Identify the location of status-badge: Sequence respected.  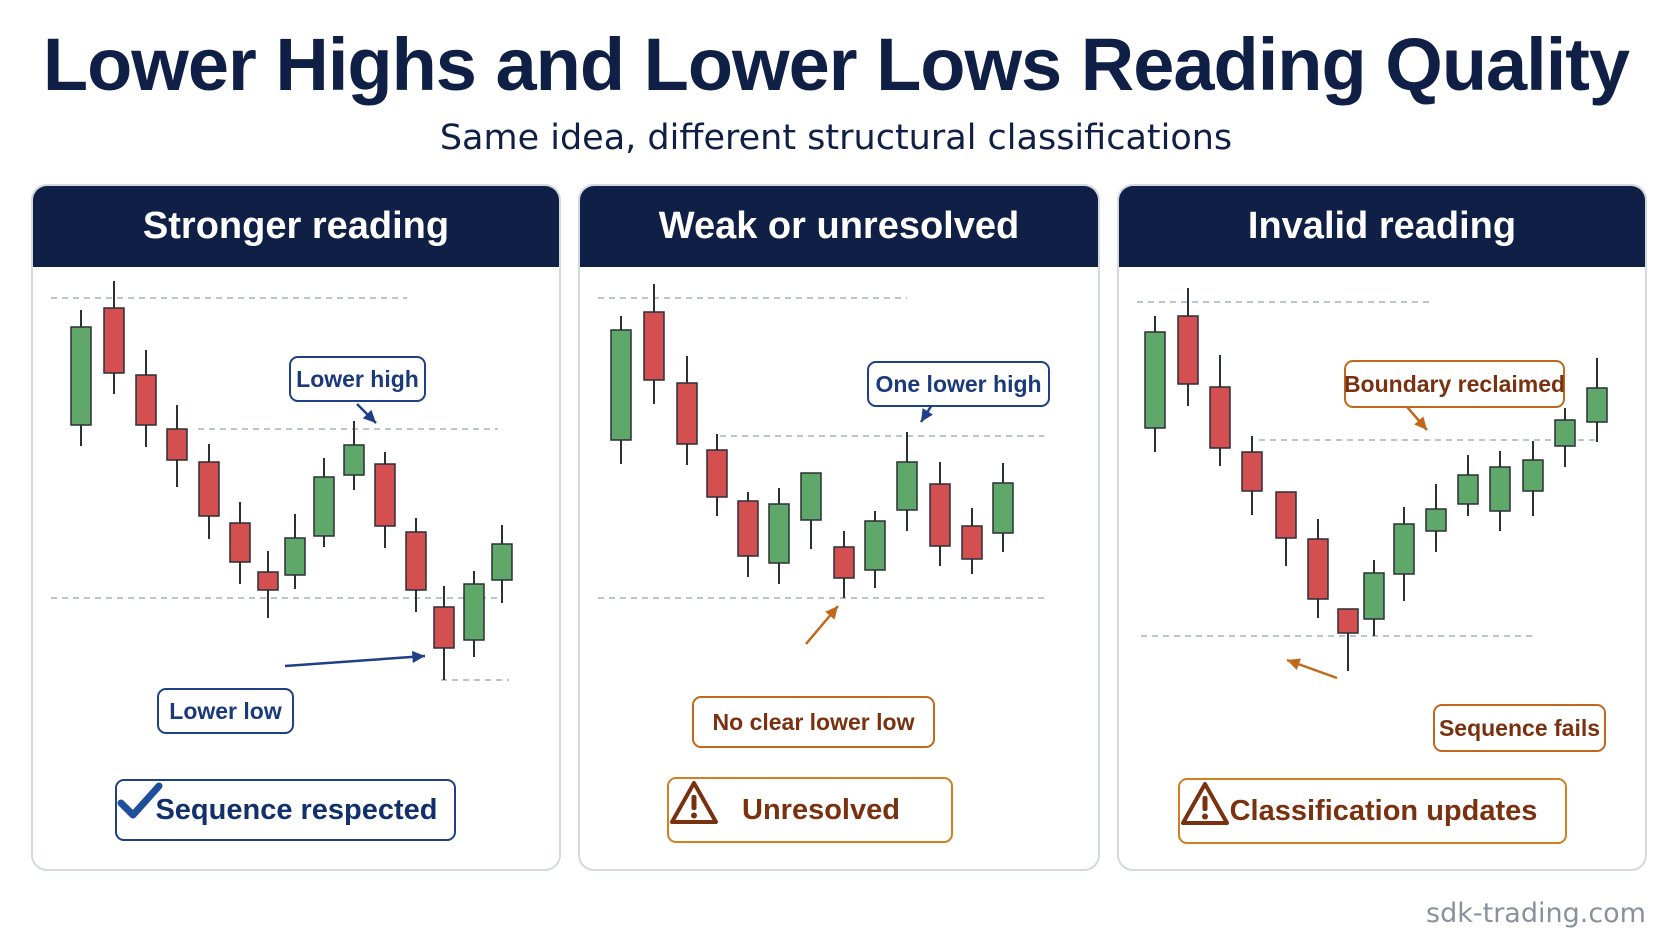
(285, 810).